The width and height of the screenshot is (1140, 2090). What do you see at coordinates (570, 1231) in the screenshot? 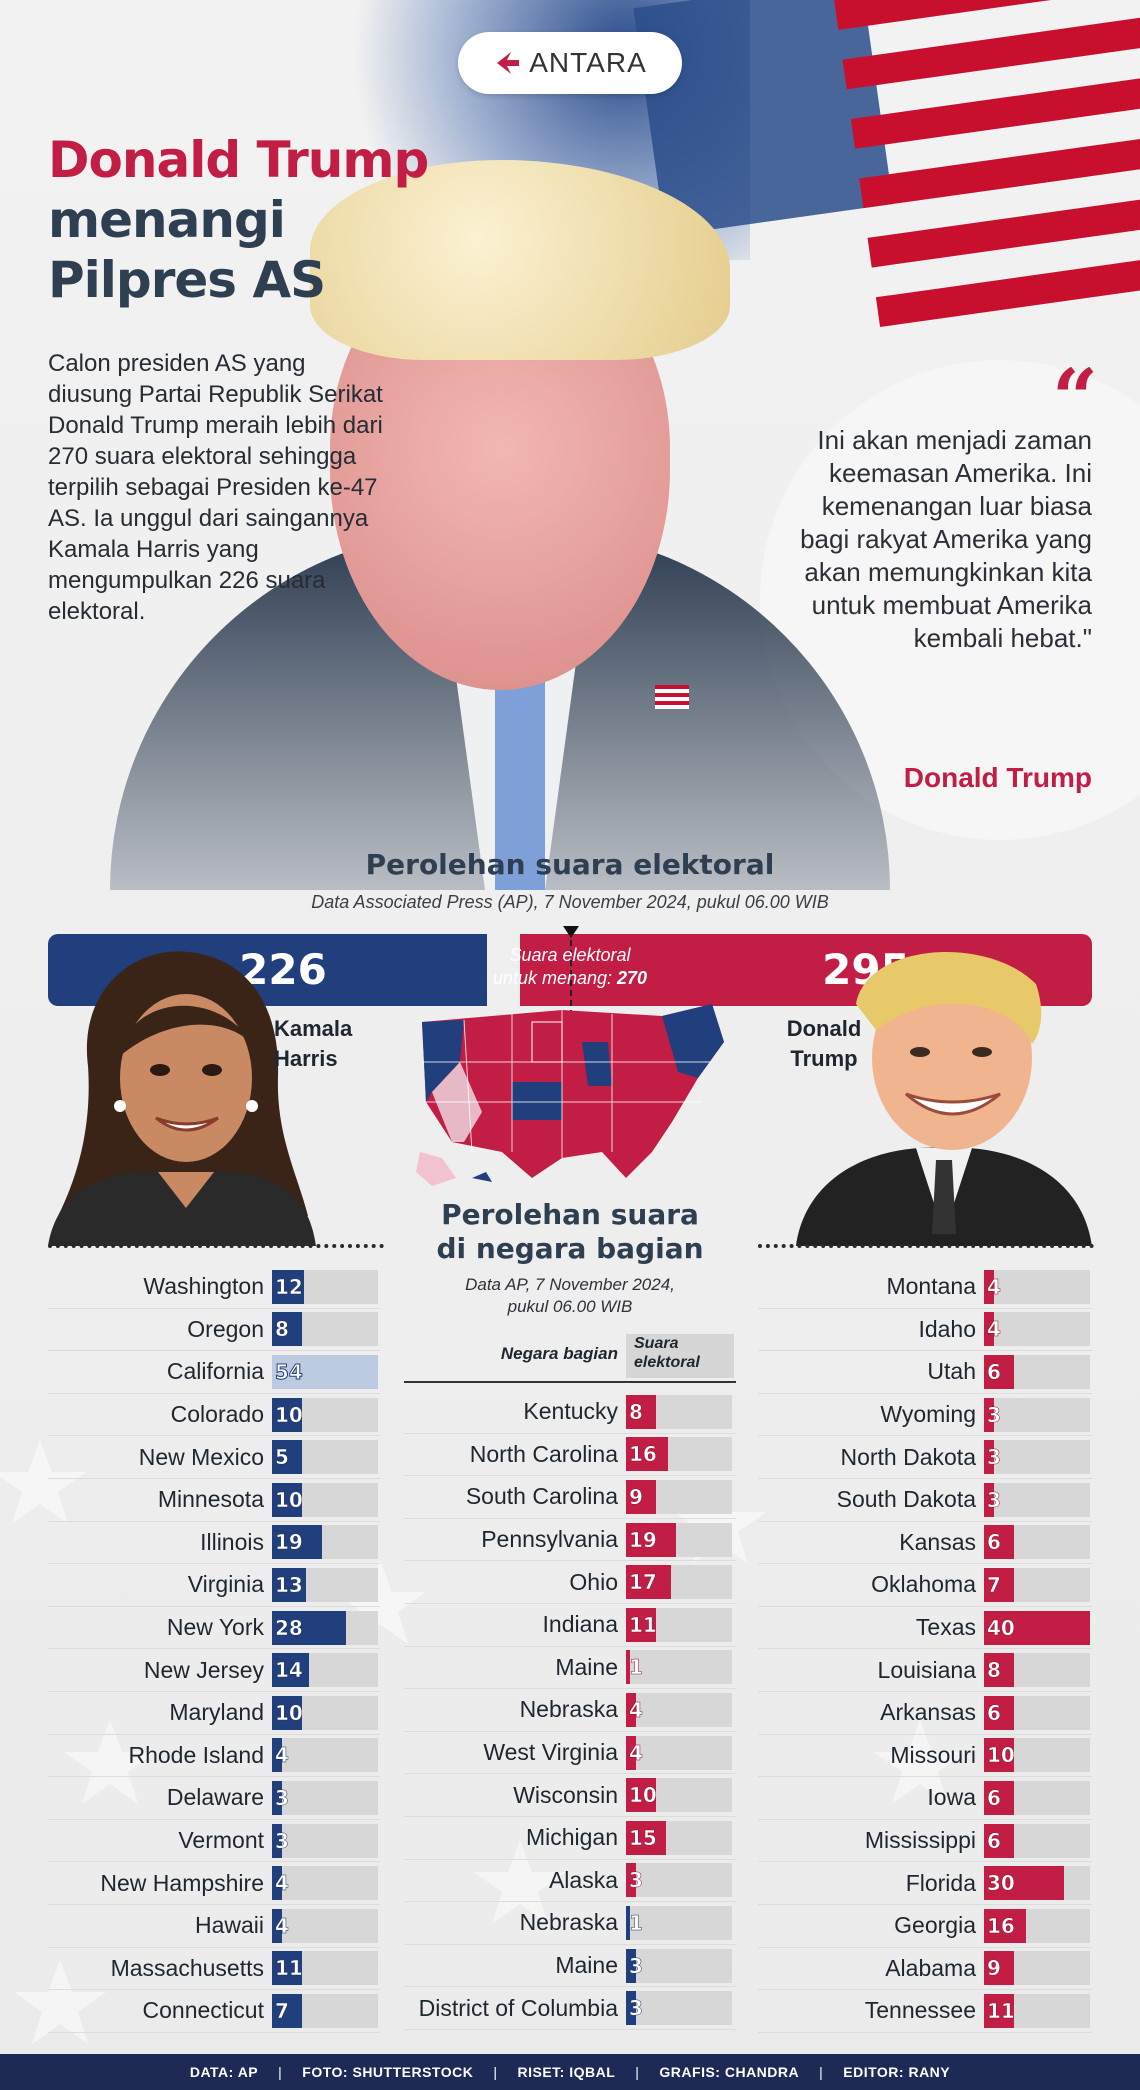
I see `states-title: Perolehan suara di negara bagian` at bounding box center [570, 1231].